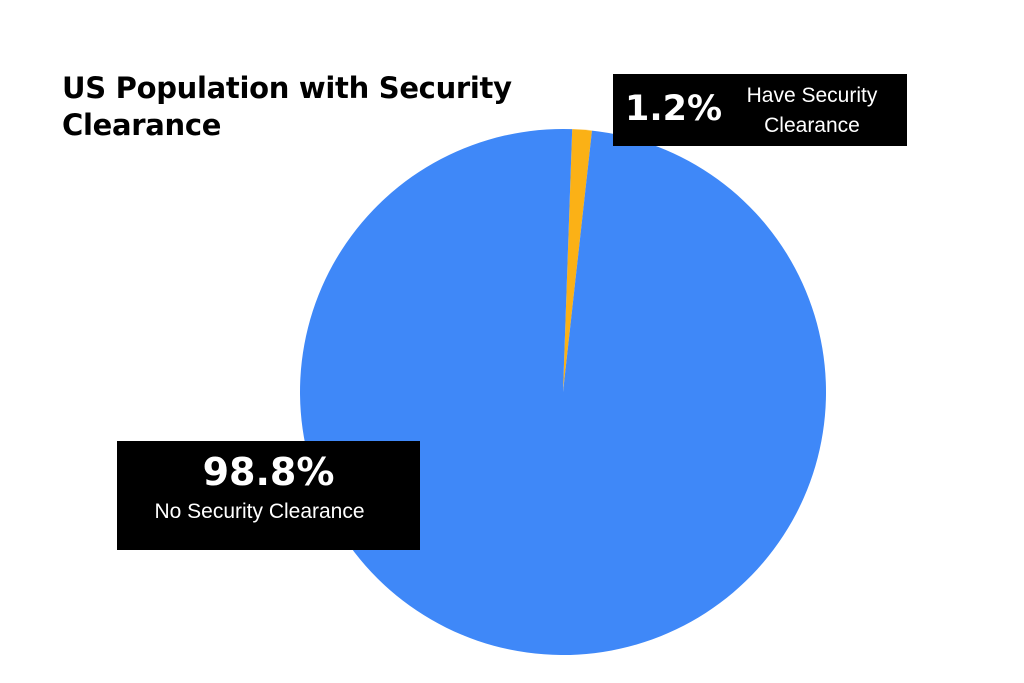  Describe the element at coordinates (268, 472) in the screenshot. I see `data-label-no-clearance-value: 98.8%` at that location.